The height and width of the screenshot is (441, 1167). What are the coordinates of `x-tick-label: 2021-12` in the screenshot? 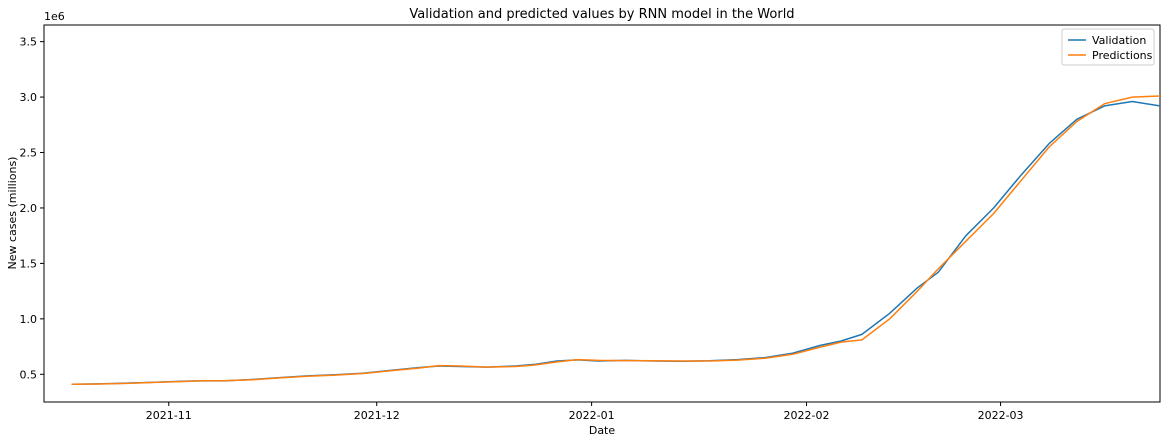 It's located at (377, 415).